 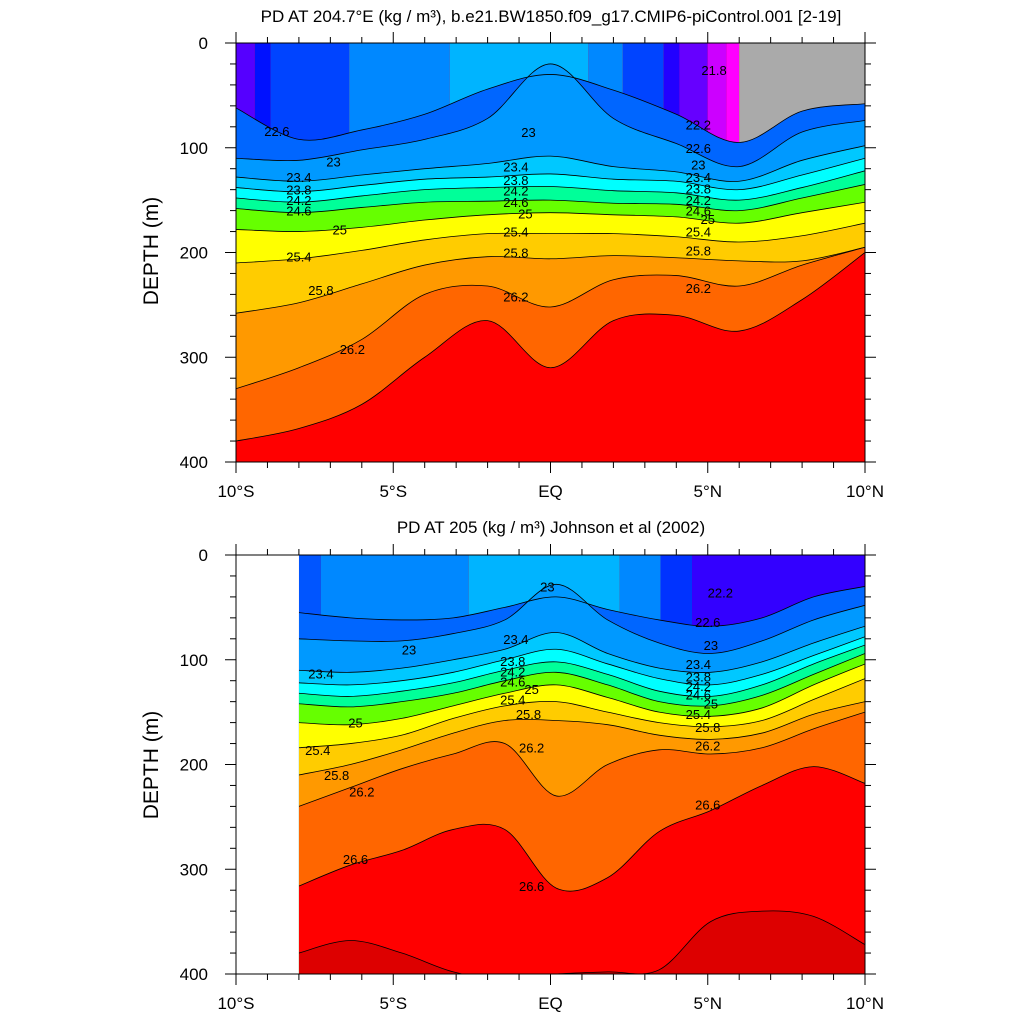 What do you see at coordinates (151, 765) in the screenshot?
I see `panel-2-y-axis-label: DEPTH (m)` at bounding box center [151, 765].